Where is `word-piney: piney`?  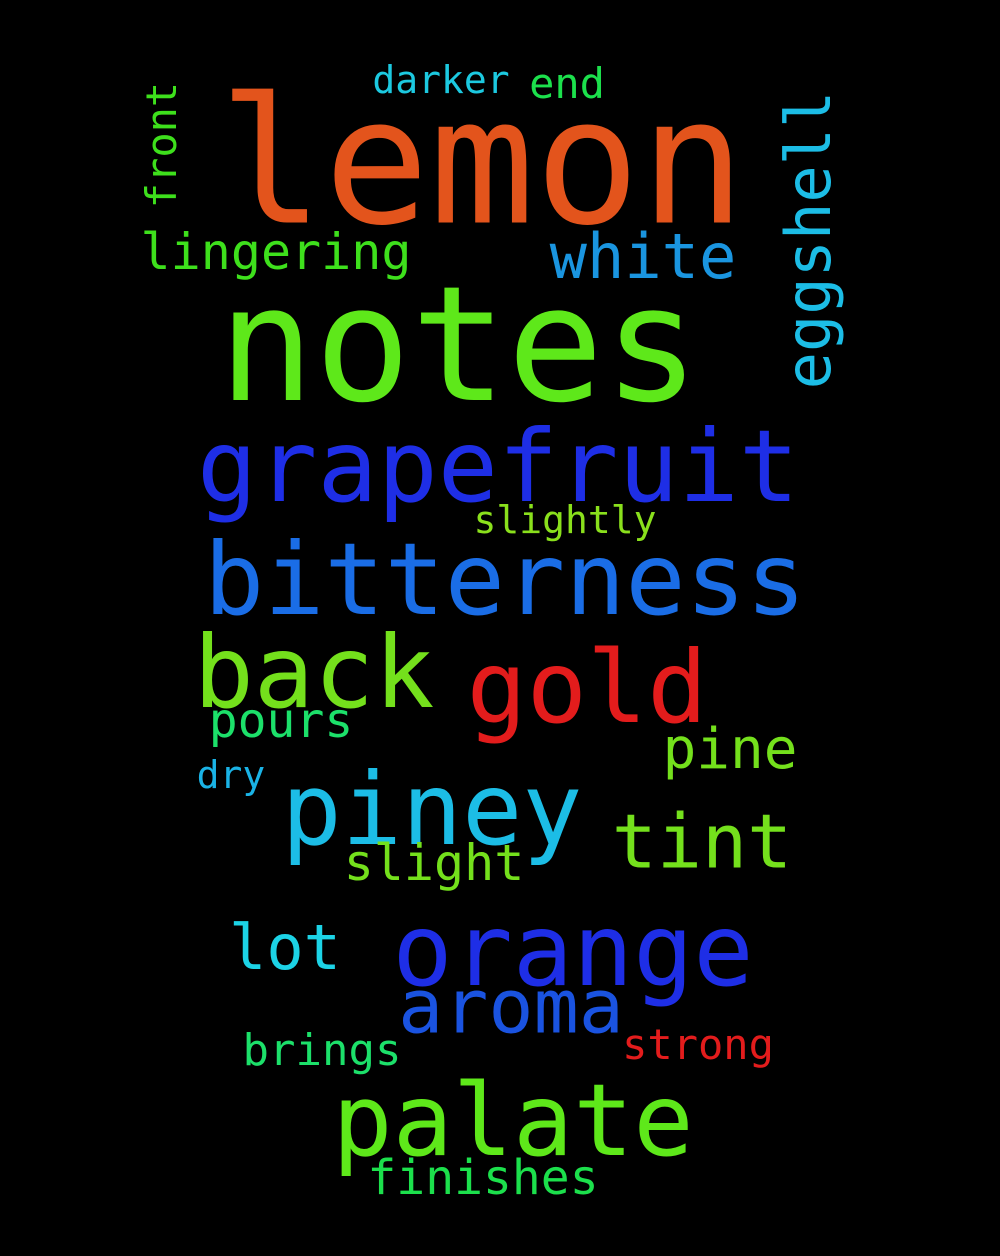
word-piney: piney is located at coordinates (432, 809).